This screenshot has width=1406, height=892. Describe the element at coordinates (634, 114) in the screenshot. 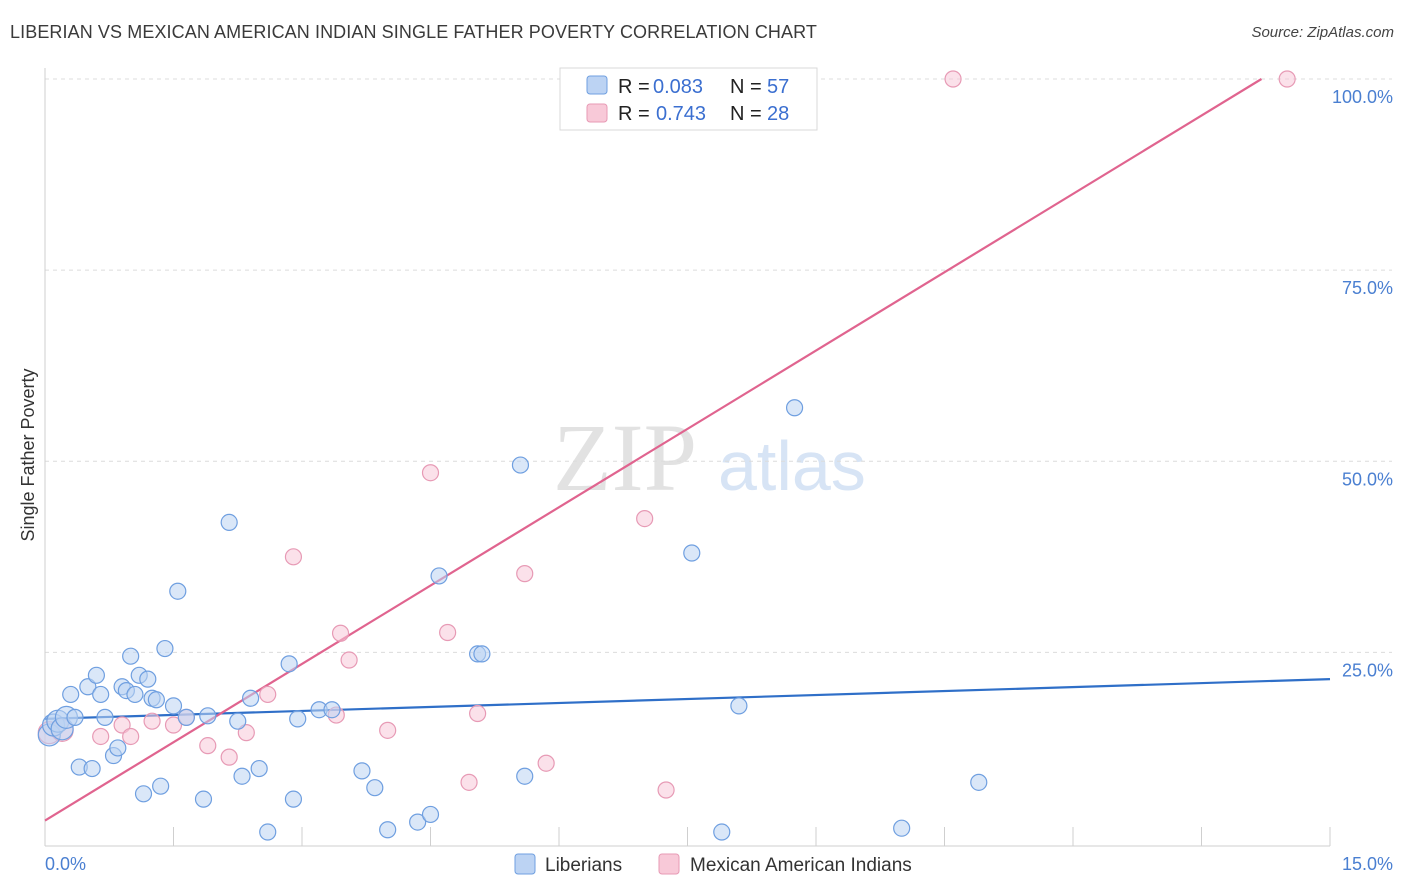

I see `legend-r-label-2: R =` at that location.